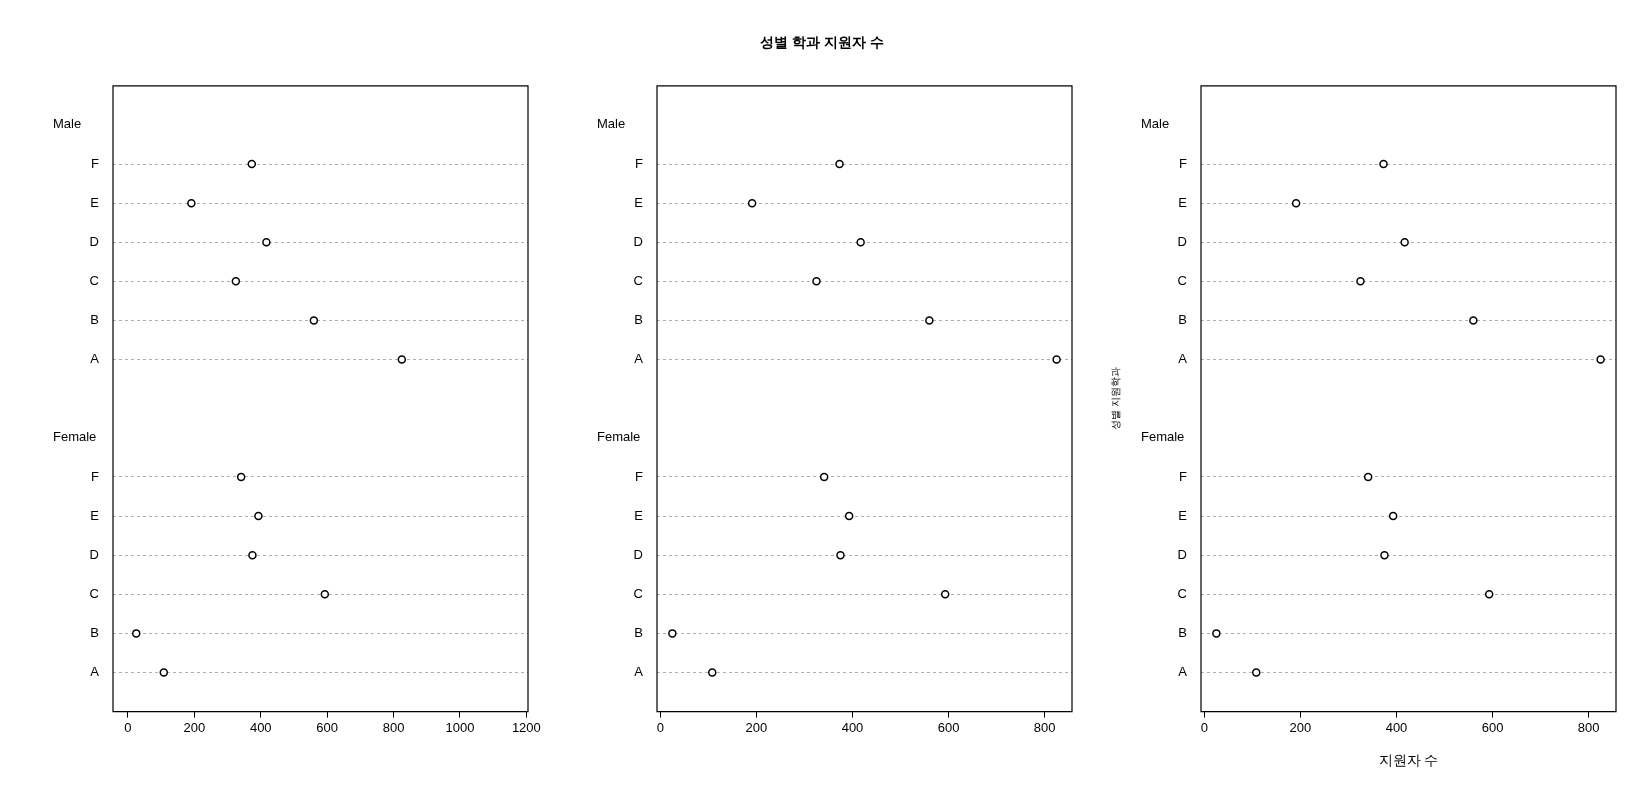 This screenshot has height=809, width=1647. I want to click on x-tick-label: 1000, so click(460, 727).